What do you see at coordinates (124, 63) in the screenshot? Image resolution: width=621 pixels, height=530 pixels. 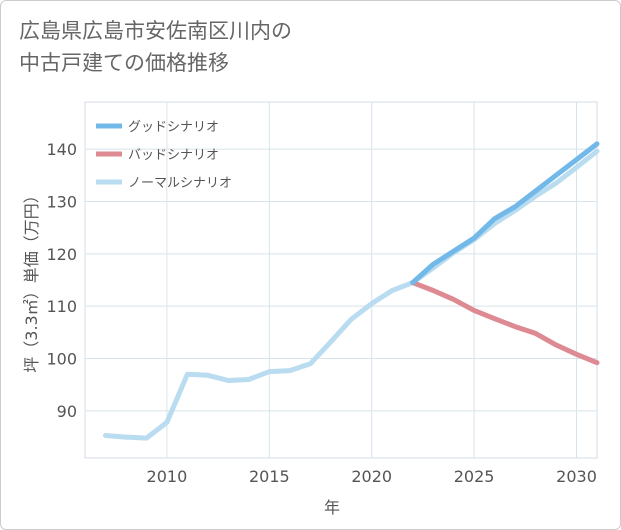 I see `title-line-2: 中古戸建ての価格推移` at bounding box center [124, 63].